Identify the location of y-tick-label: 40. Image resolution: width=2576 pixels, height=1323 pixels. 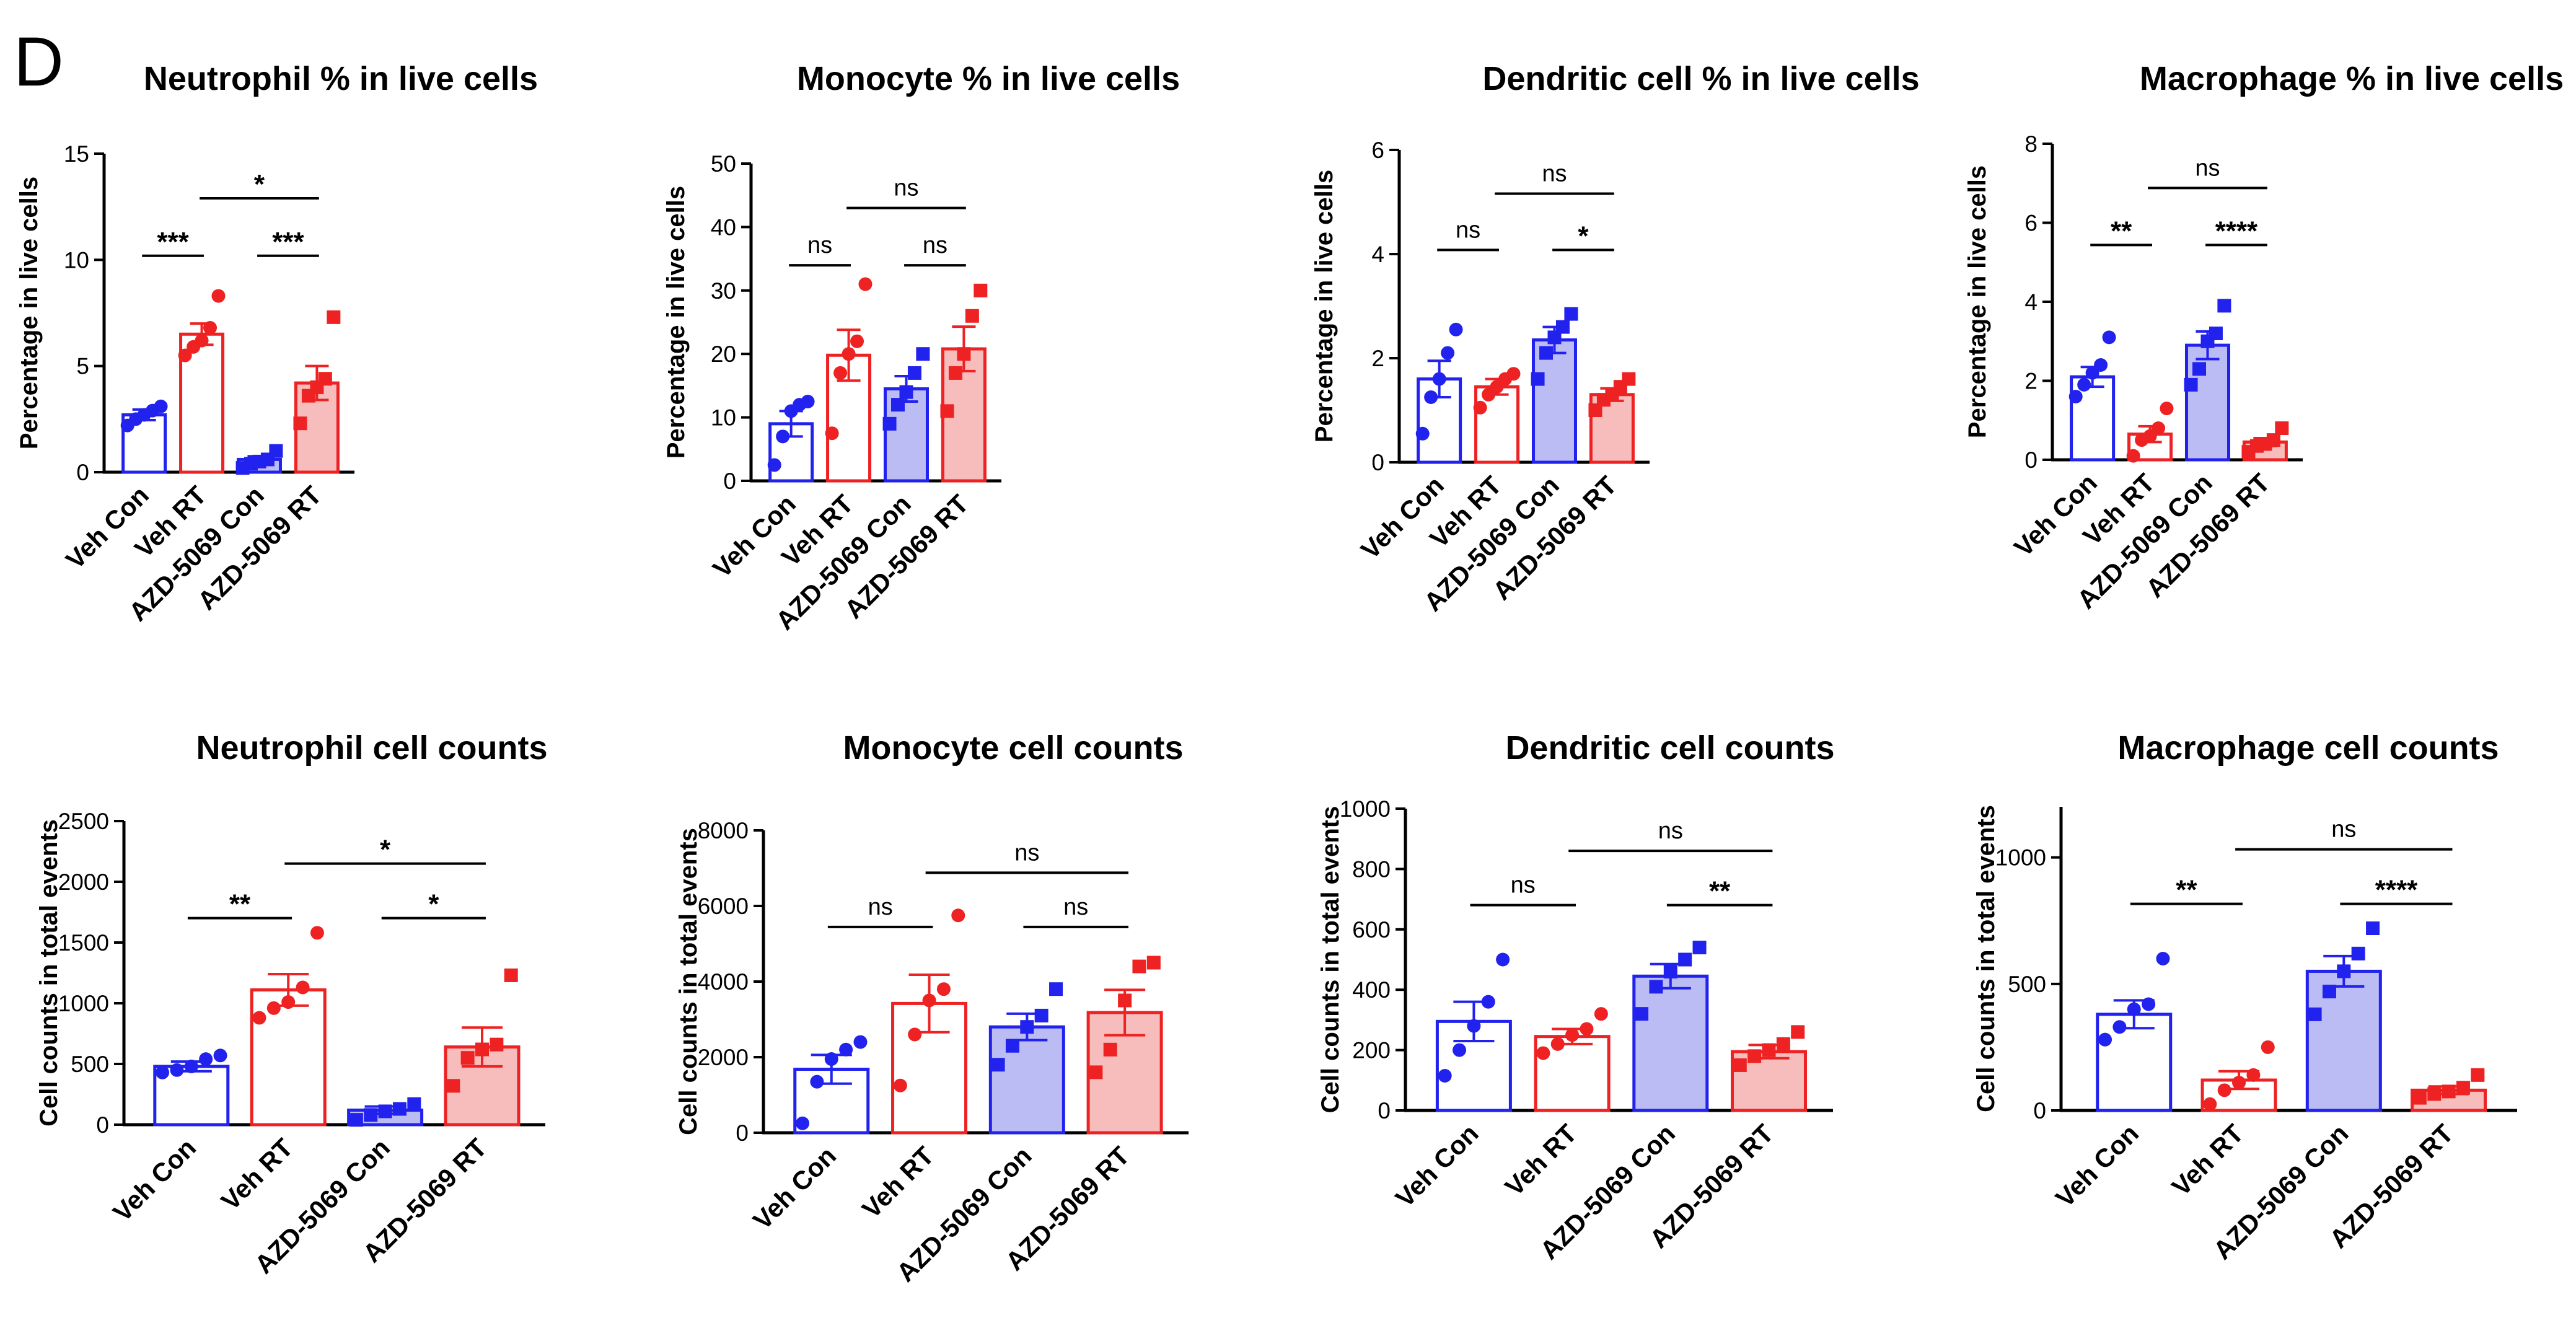
(724, 227).